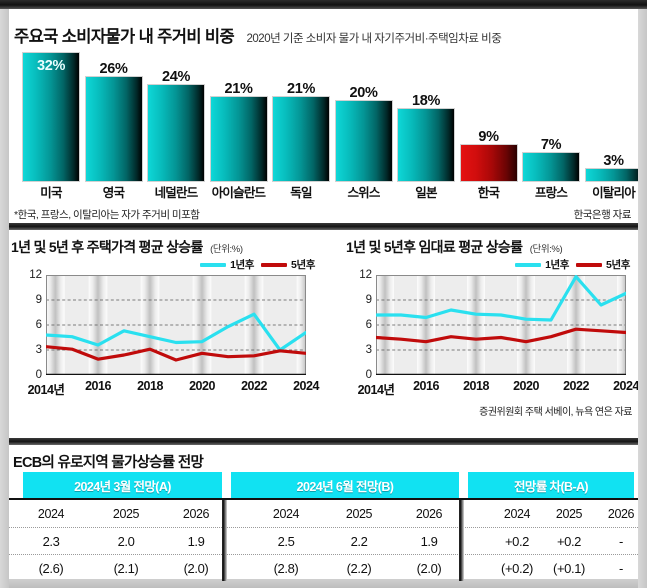  What do you see at coordinates (589, 264) in the screenshot?
I see `legend-swatch-5yr-right-icon` at bounding box center [589, 264].